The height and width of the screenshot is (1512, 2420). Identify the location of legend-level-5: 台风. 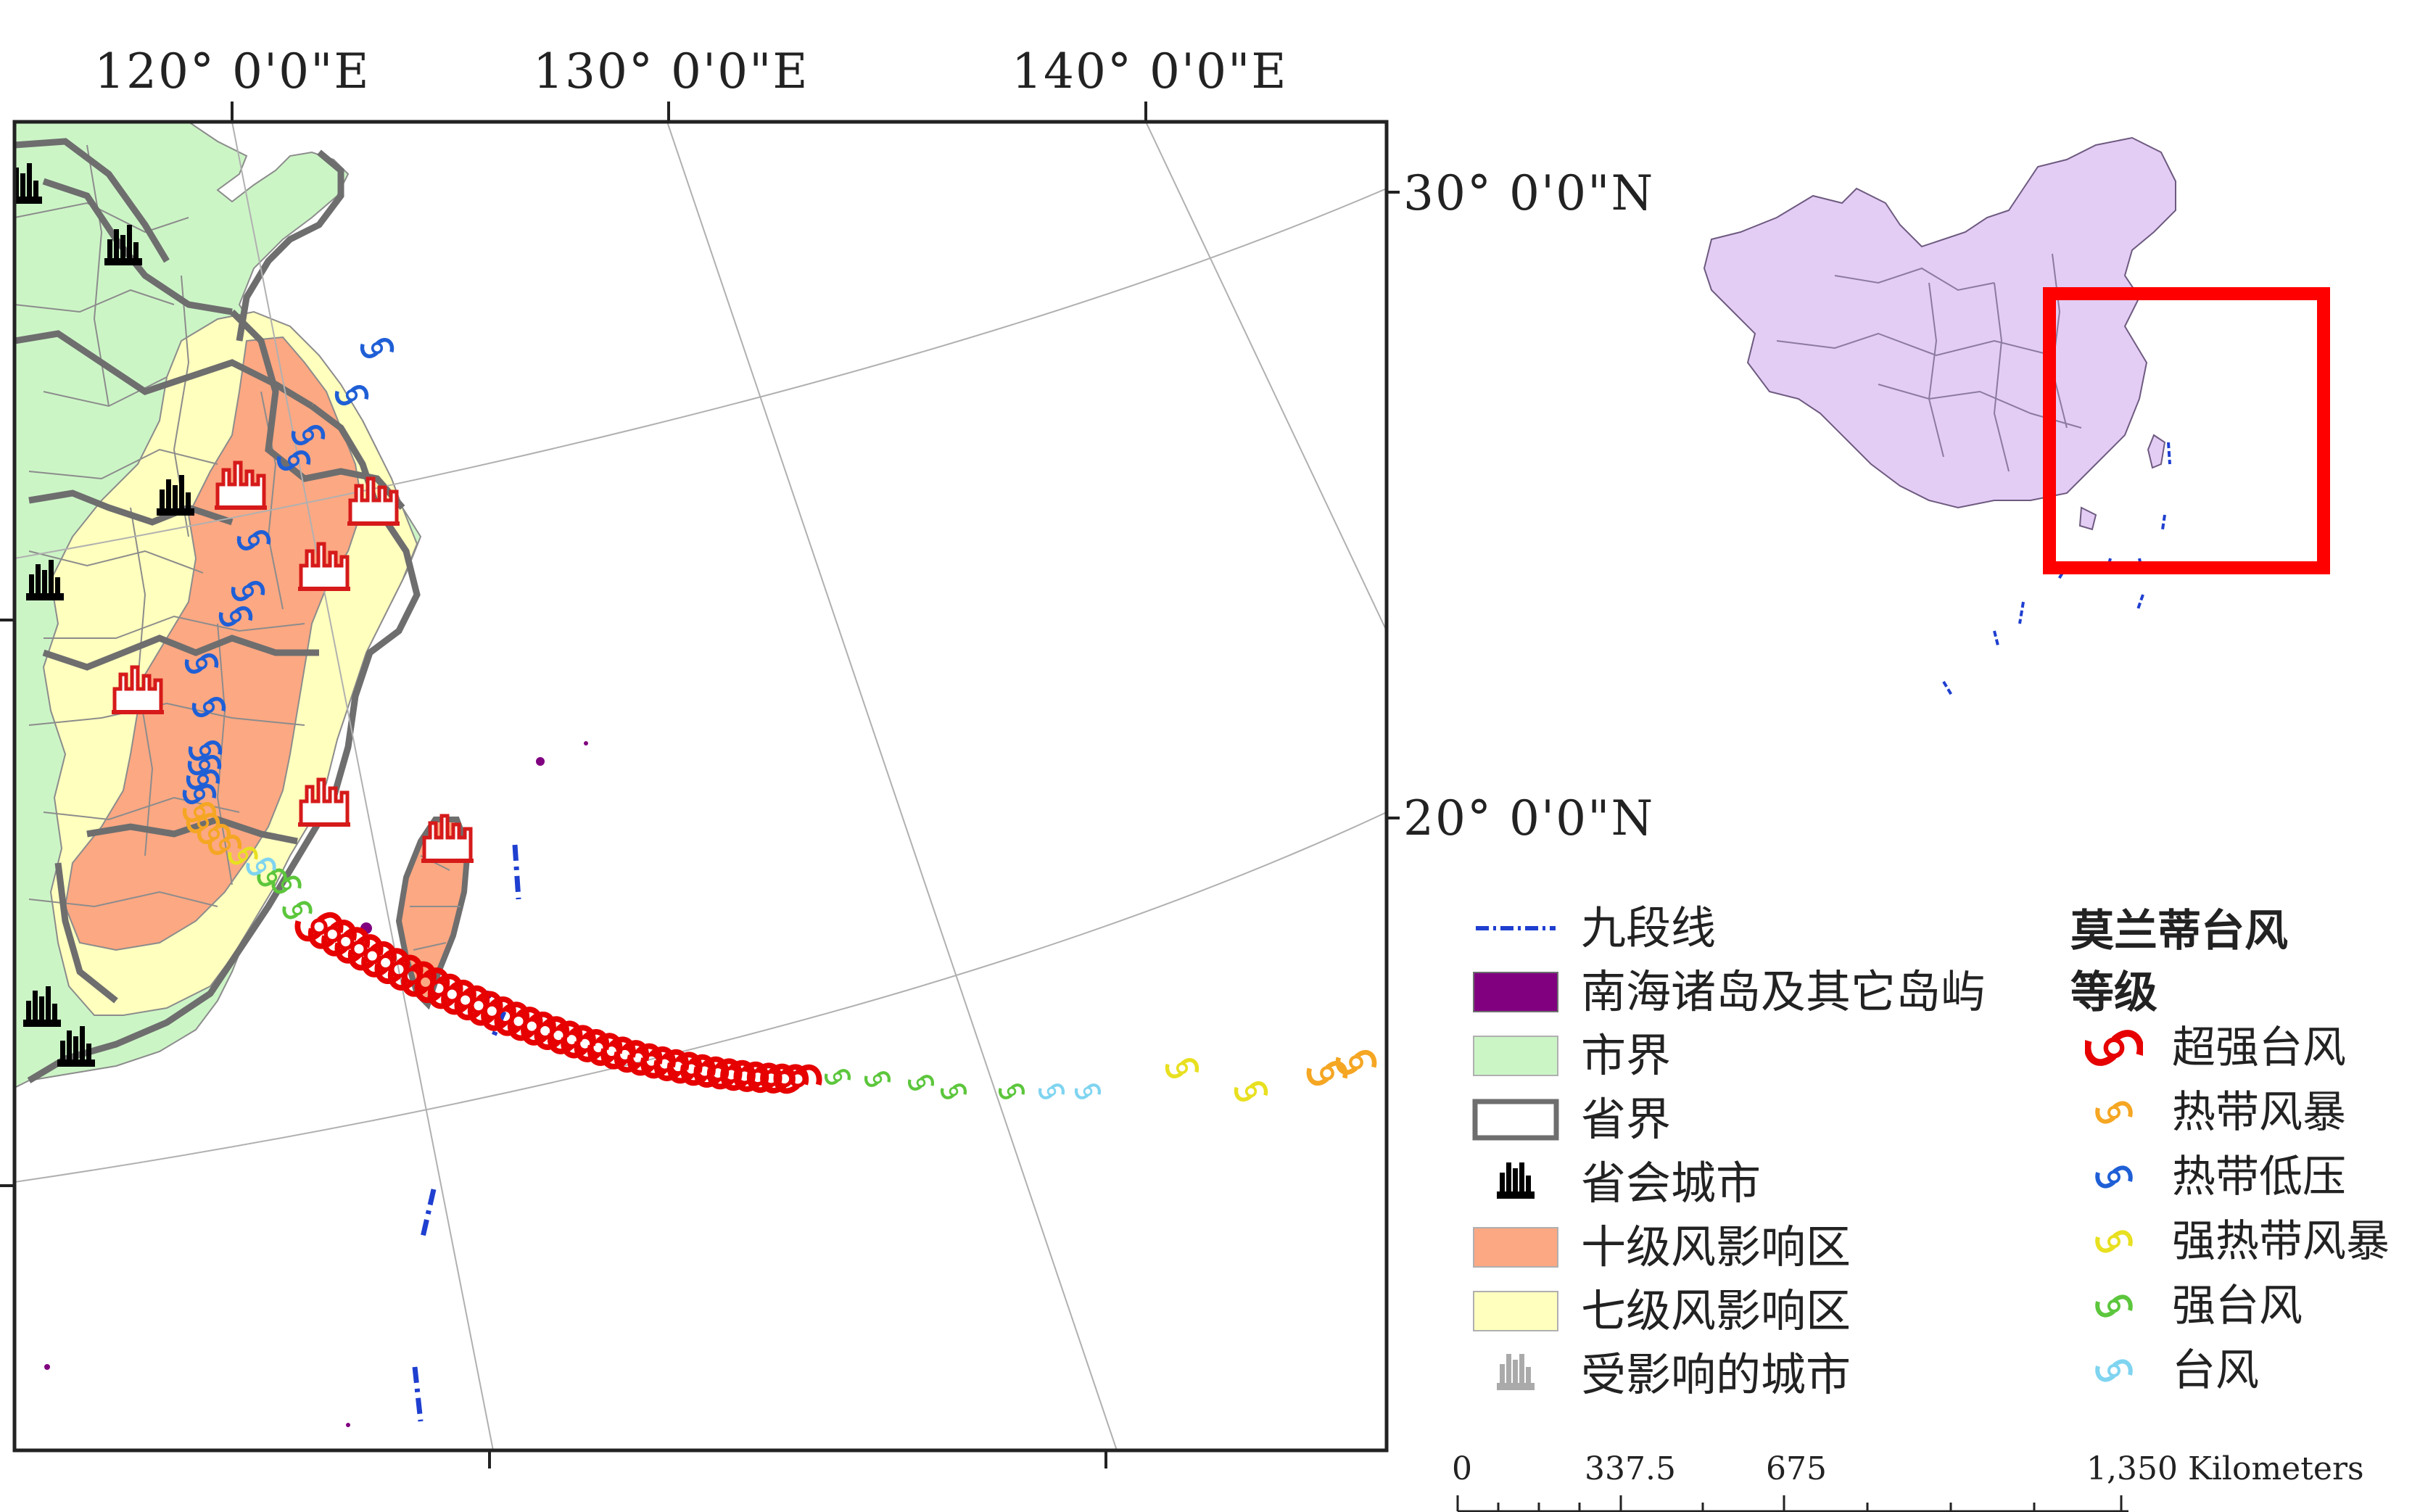
(2240, 1371).